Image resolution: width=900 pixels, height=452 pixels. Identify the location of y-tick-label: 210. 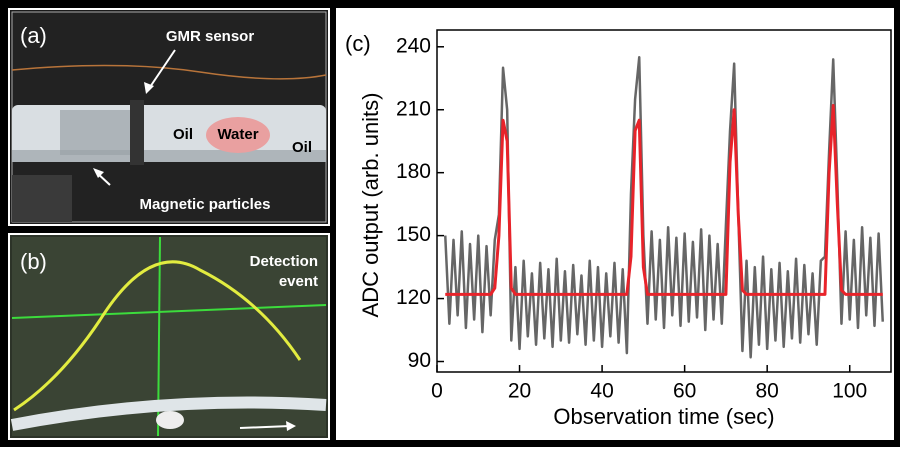
(413, 108).